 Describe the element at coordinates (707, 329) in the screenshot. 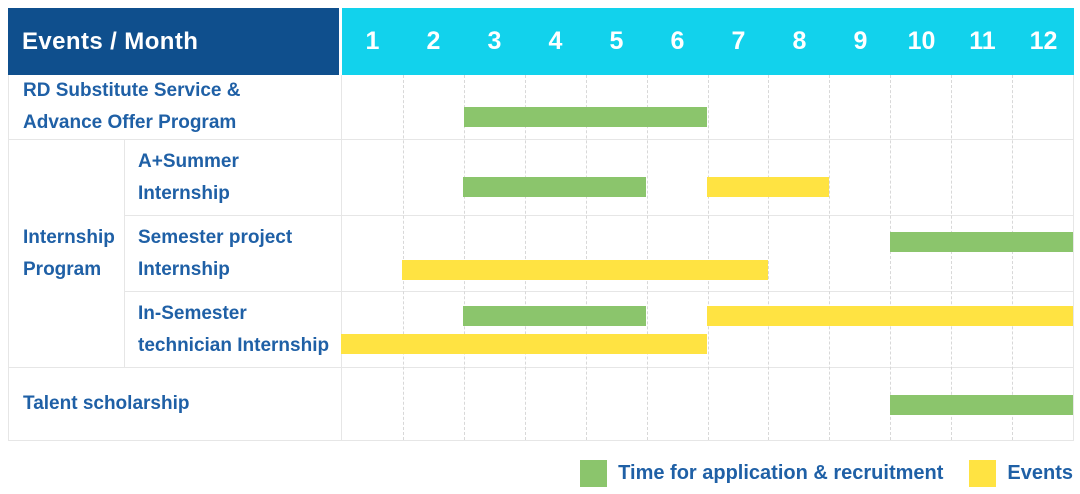

I see `row-track-in-semester-technician` at that location.